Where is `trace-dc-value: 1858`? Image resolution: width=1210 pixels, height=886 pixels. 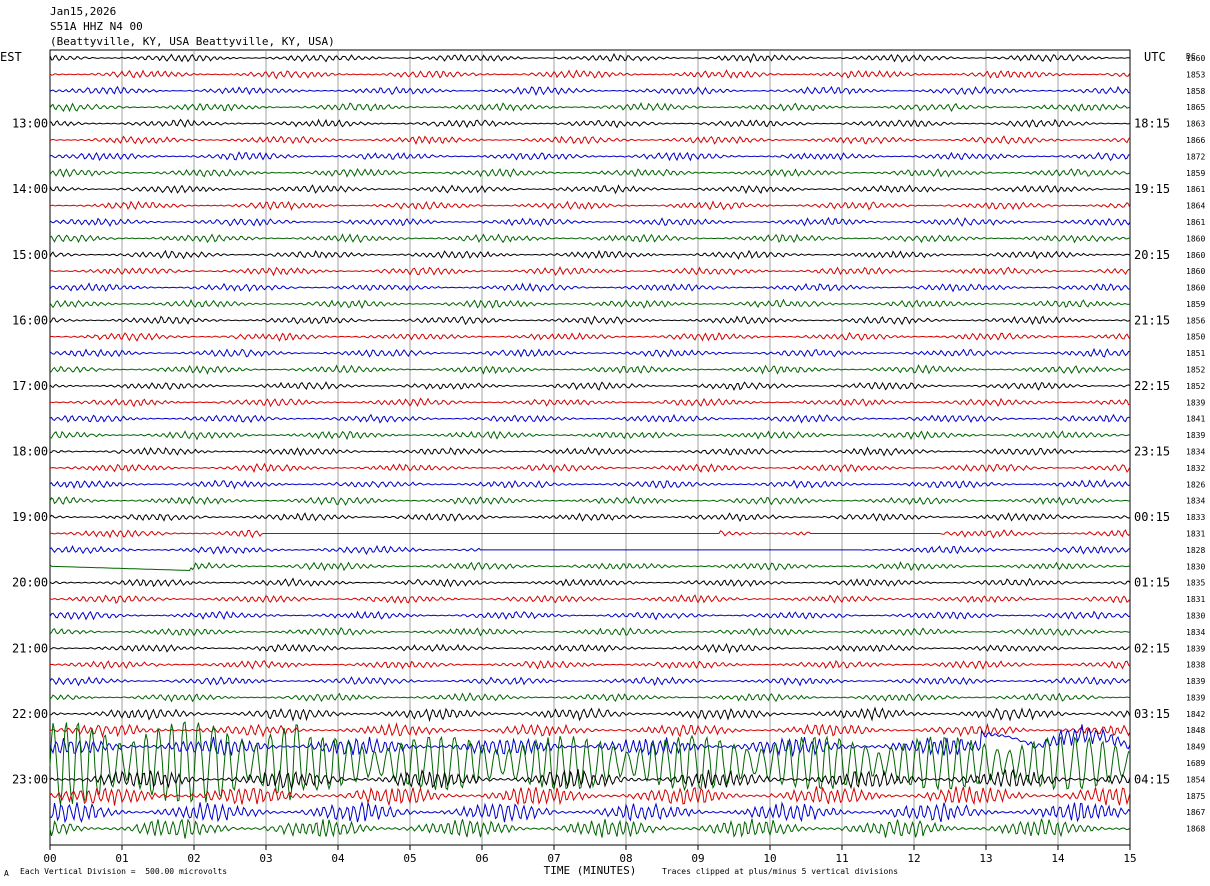
trace-dc-value: 1858 is located at coordinates (1195, 91).